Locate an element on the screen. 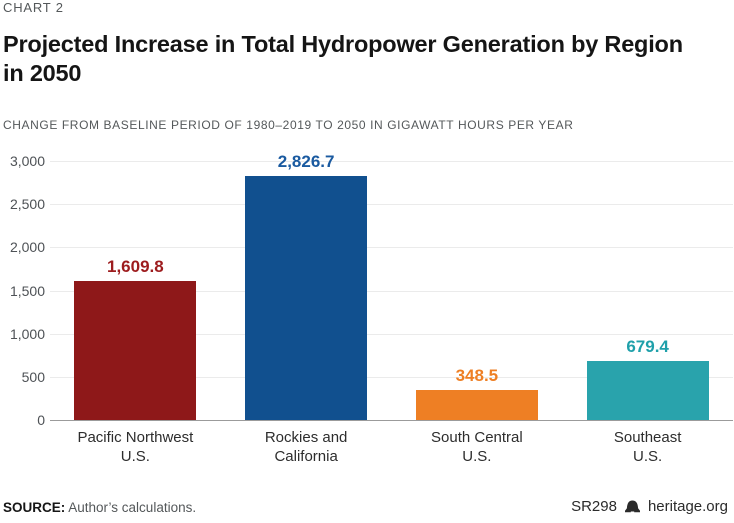  x-axis-label: Pacific Northwest U.S. is located at coordinates (135, 447).